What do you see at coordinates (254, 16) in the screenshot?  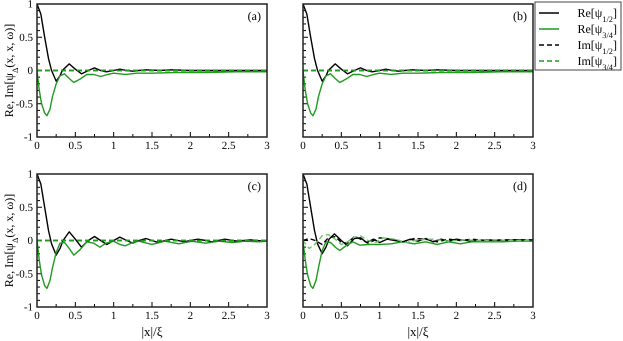 I see `annotation: (a)` at bounding box center [254, 16].